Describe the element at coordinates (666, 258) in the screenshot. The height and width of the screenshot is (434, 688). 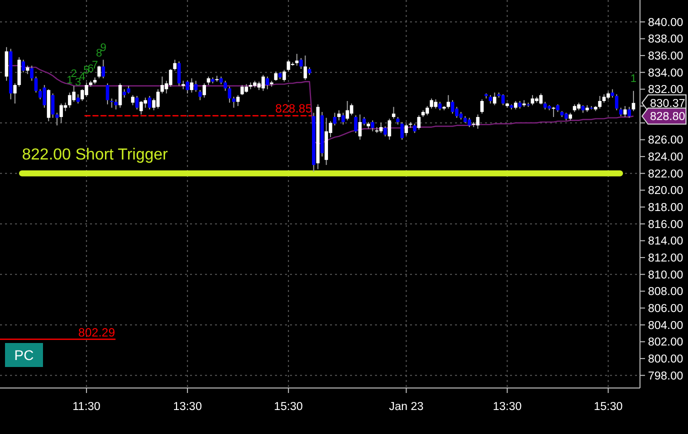
I see `y-tick-label: 812.00` at that location.